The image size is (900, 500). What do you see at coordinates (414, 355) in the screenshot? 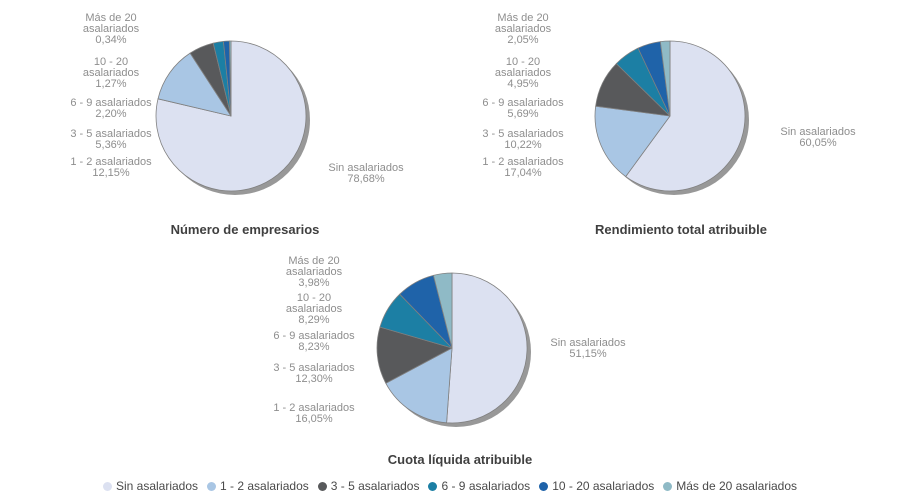
I see `pie-slice-3-5-asalariados` at bounding box center [414, 355].